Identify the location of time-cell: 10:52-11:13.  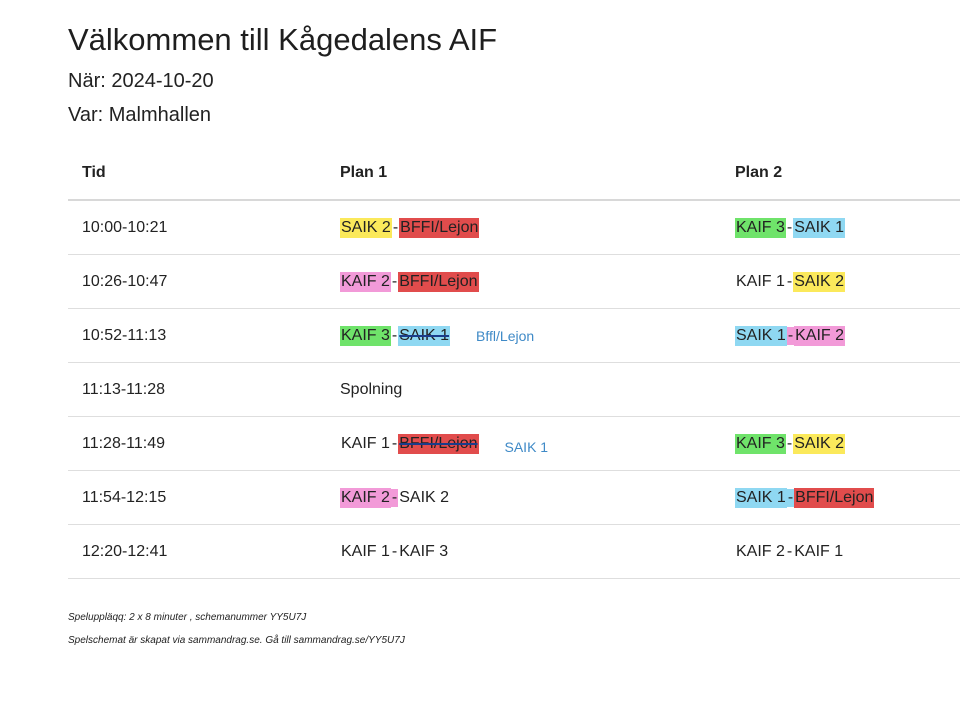
(124, 335).